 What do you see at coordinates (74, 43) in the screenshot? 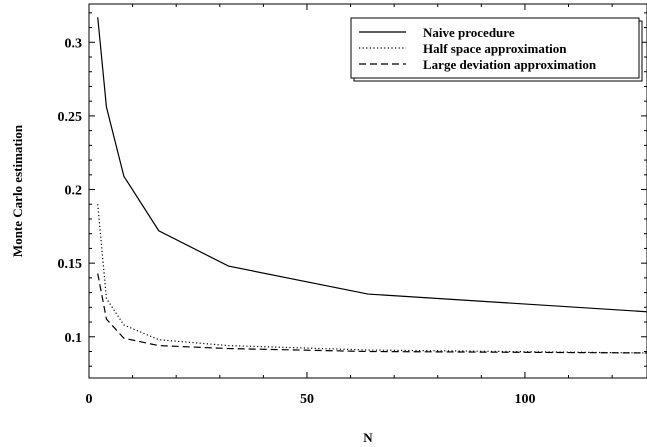
I see `y-tick-label: 0.3` at bounding box center [74, 43].